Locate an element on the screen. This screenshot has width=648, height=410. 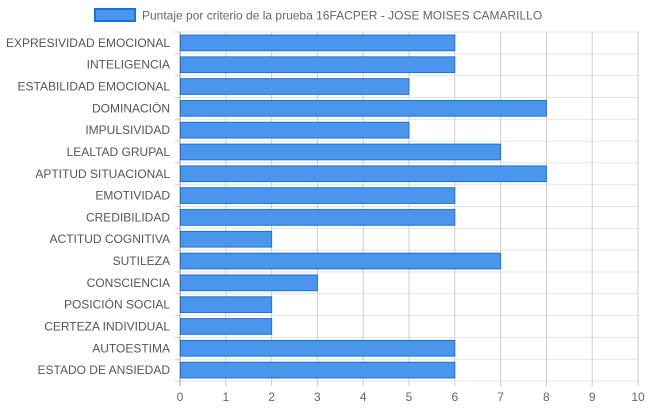
x-tick-label: 10 is located at coordinates (638, 397).